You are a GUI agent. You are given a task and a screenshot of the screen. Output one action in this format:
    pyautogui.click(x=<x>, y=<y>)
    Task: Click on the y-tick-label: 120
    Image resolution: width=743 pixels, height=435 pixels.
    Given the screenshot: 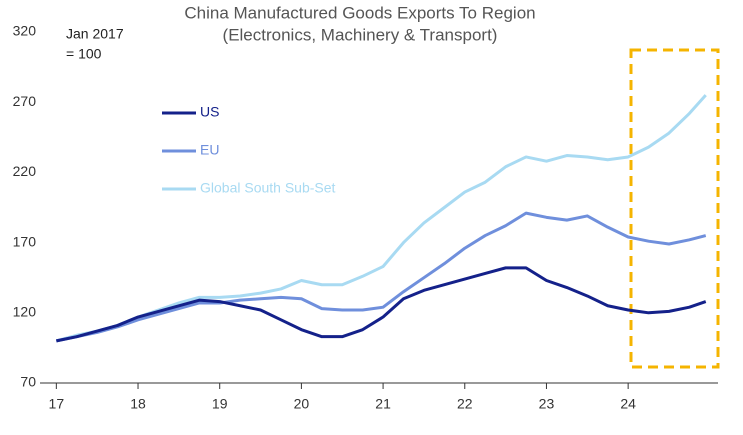 What is the action you would take?
    pyautogui.click(x=25, y=312)
    